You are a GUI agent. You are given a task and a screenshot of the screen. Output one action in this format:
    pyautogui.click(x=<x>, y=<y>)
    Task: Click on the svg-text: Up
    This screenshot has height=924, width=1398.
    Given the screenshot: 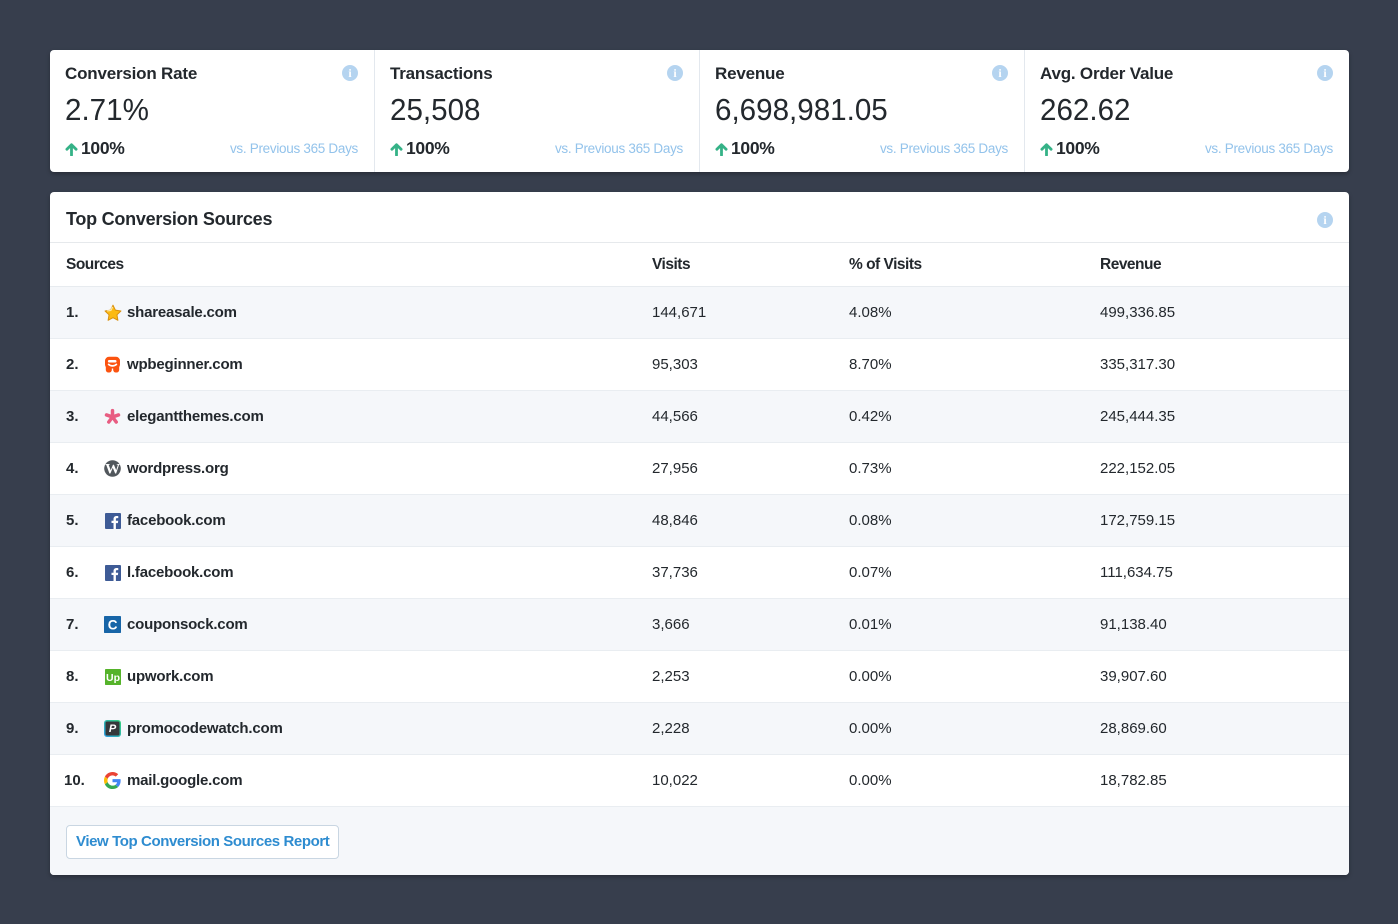 What is the action you would take?
    pyautogui.click(x=113, y=678)
    